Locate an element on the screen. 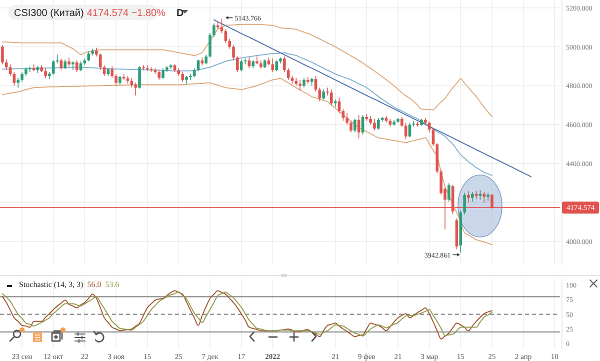 The width and height of the screenshot is (600, 361). annotation: 53.6 is located at coordinates (112, 284).